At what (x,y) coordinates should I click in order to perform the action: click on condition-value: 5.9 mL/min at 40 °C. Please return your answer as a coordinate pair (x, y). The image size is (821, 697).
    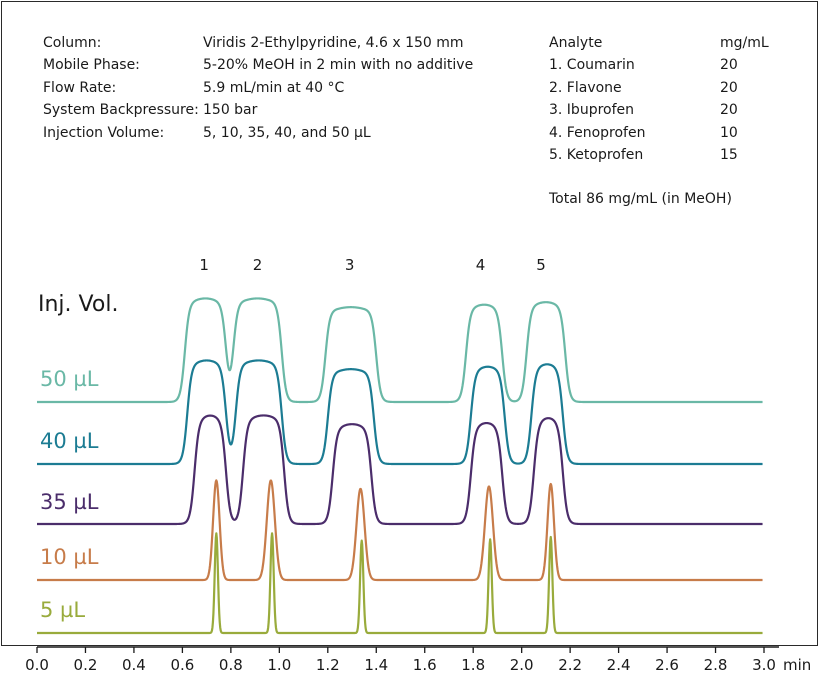
    Looking at the image, I should click on (274, 87).